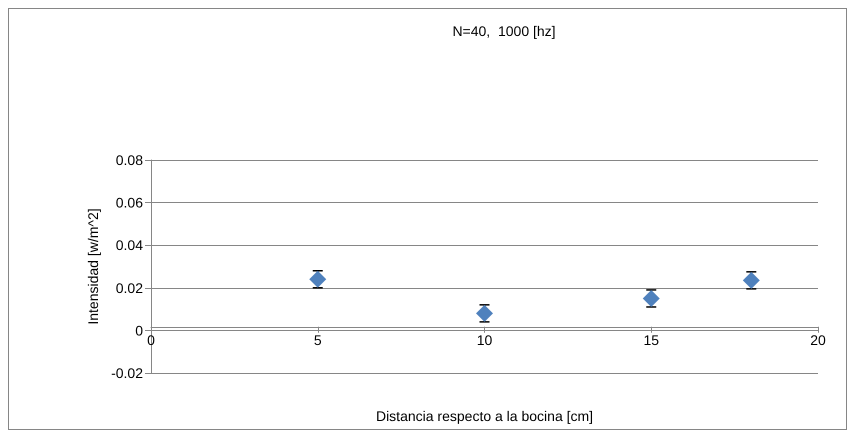  What do you see at coordinates (130, 245) in the screenshot?
I see `y-tick-label: 0.04` at bounding box center [130, 245].